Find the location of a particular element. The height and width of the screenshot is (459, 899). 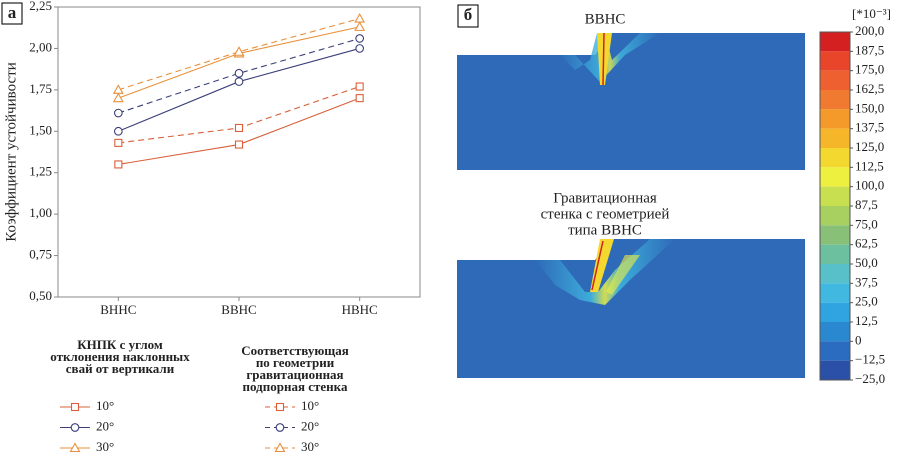

colorbar-label: −12,5 is located at coordinates (870, 359).